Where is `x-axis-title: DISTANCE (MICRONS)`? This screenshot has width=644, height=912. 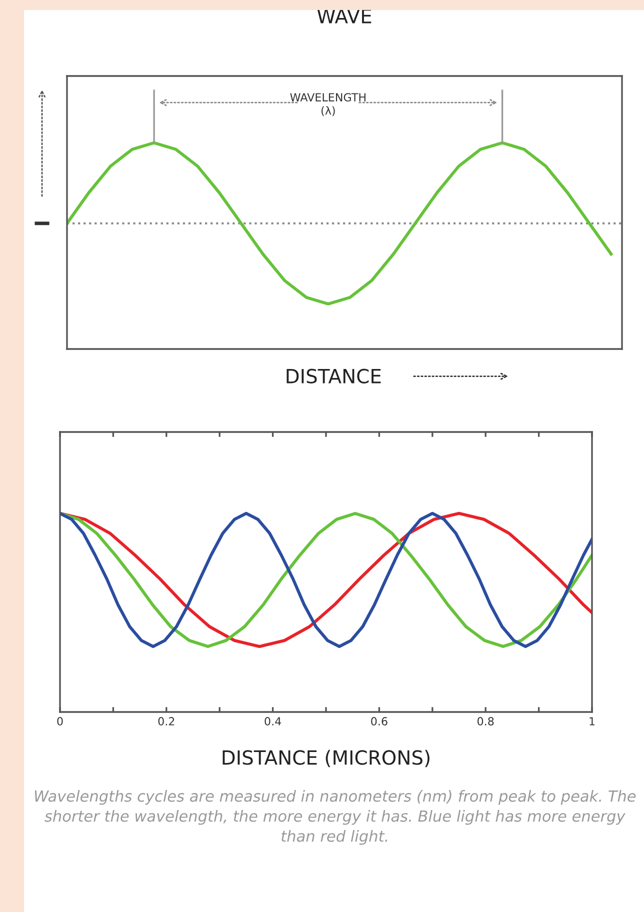 x-axis-title: DISTANCE (MICRONS) is located at coordinates (326, 759).